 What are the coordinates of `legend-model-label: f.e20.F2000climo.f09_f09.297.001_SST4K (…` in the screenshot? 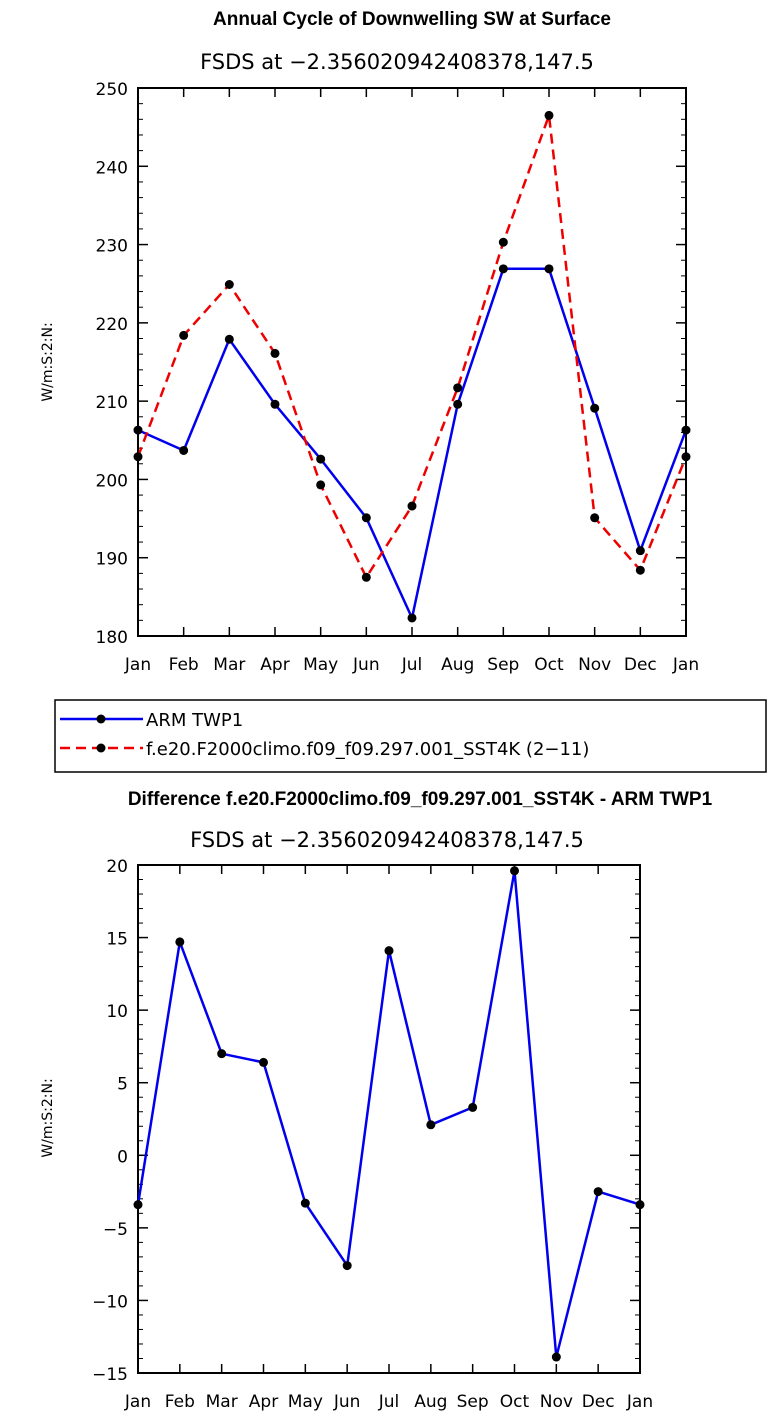 It's located at (367, 749).